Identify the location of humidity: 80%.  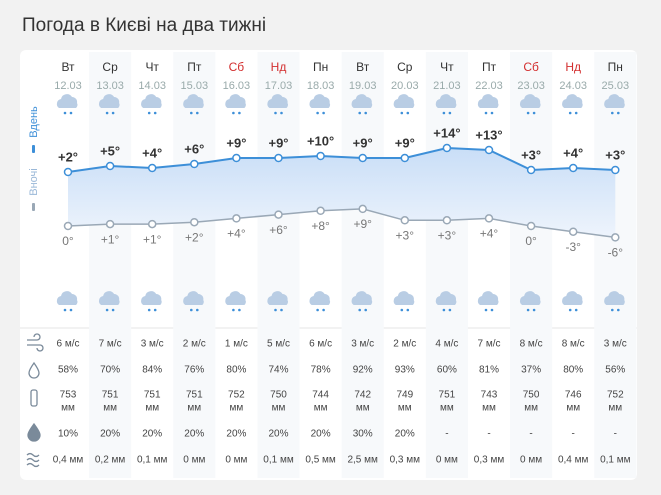
(236, 370).